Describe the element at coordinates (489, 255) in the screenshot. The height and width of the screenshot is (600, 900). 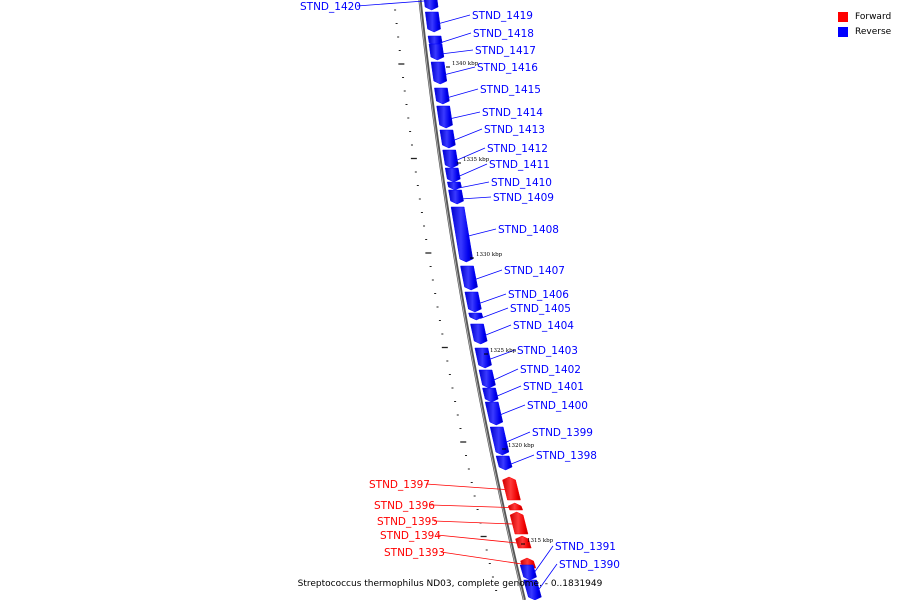
I see `scale-label: 1330 kbp` at that location.